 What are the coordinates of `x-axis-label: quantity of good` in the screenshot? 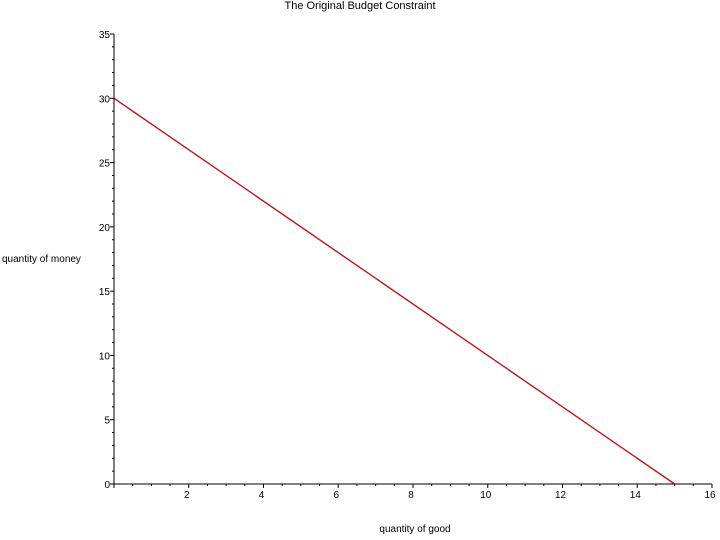 It's located at (415, 529).